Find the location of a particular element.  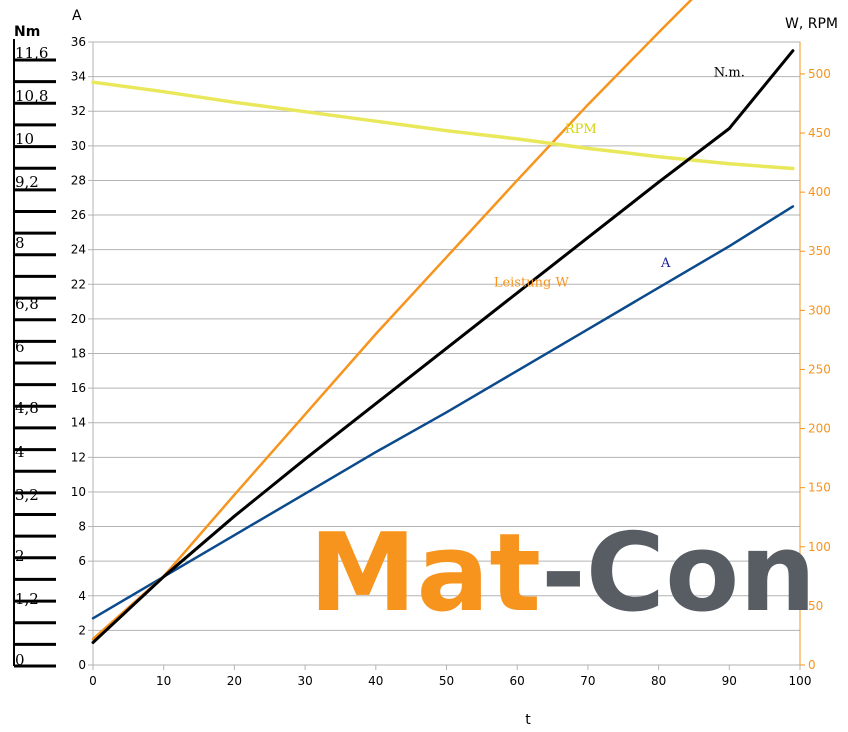

right-axis-ticks: 0 50 100 150 200 250 300 350 400 450 500 is located at coordinates (815, 369).